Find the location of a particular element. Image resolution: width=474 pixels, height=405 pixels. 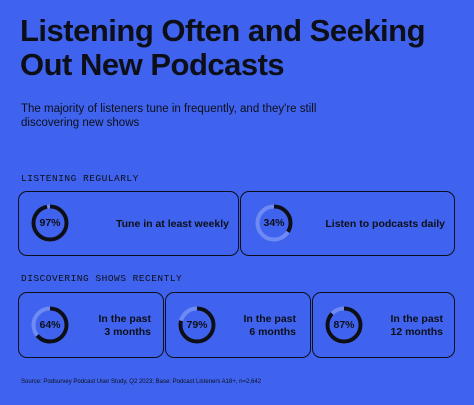

stat-card-6-months: 79% In the past 6 months is located at coordinates (238, 325).